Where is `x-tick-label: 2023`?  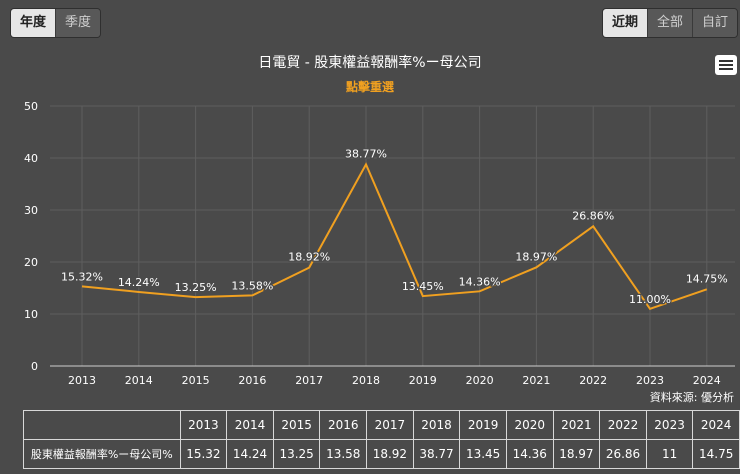 x-tick-label: 2023 is located at coordinates (650, 380).